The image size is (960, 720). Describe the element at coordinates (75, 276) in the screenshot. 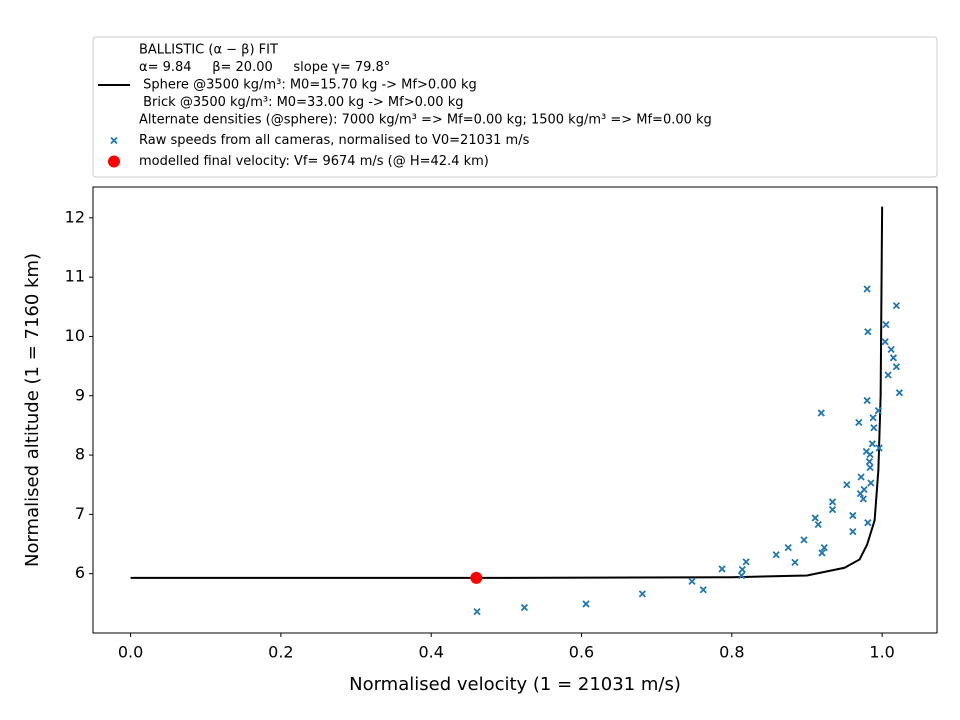

I see `y-tick-label: 11` at that location.